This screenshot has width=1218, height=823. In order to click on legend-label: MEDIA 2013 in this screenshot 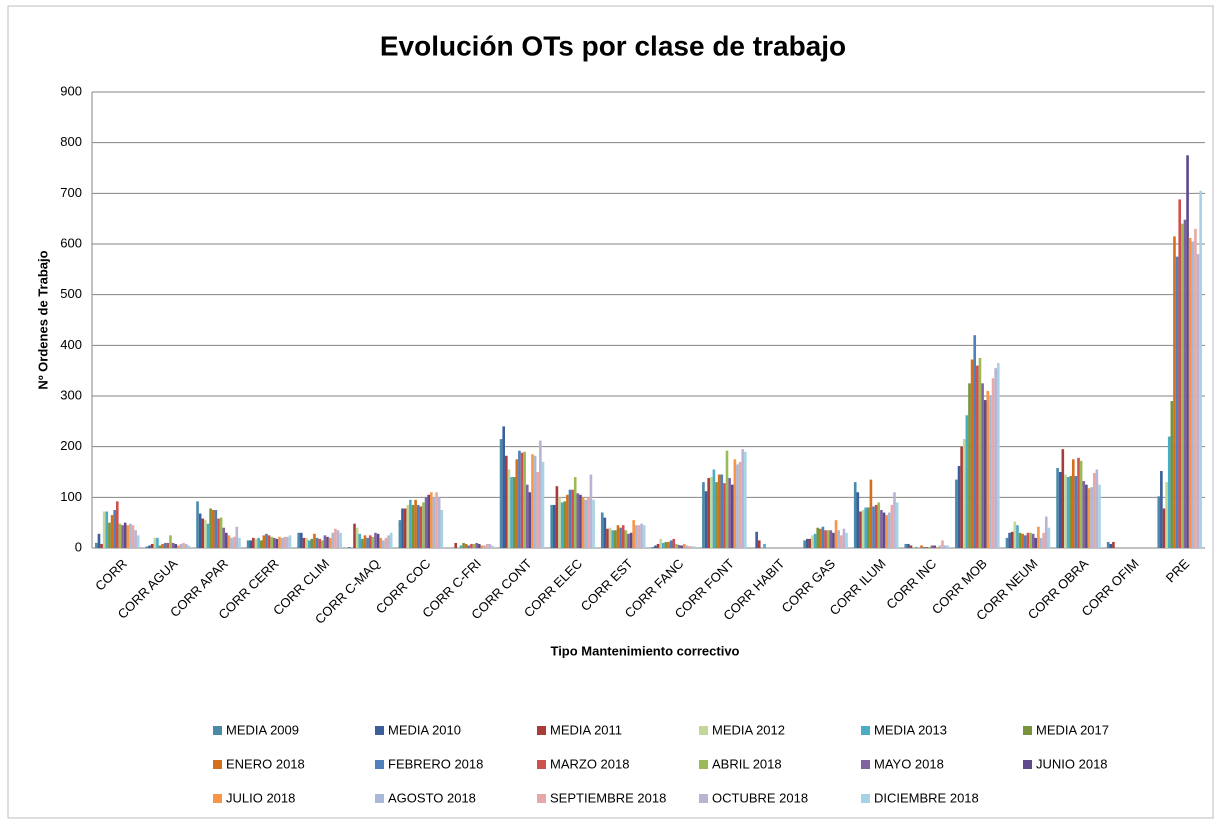, I will do `click(910, 729)`.